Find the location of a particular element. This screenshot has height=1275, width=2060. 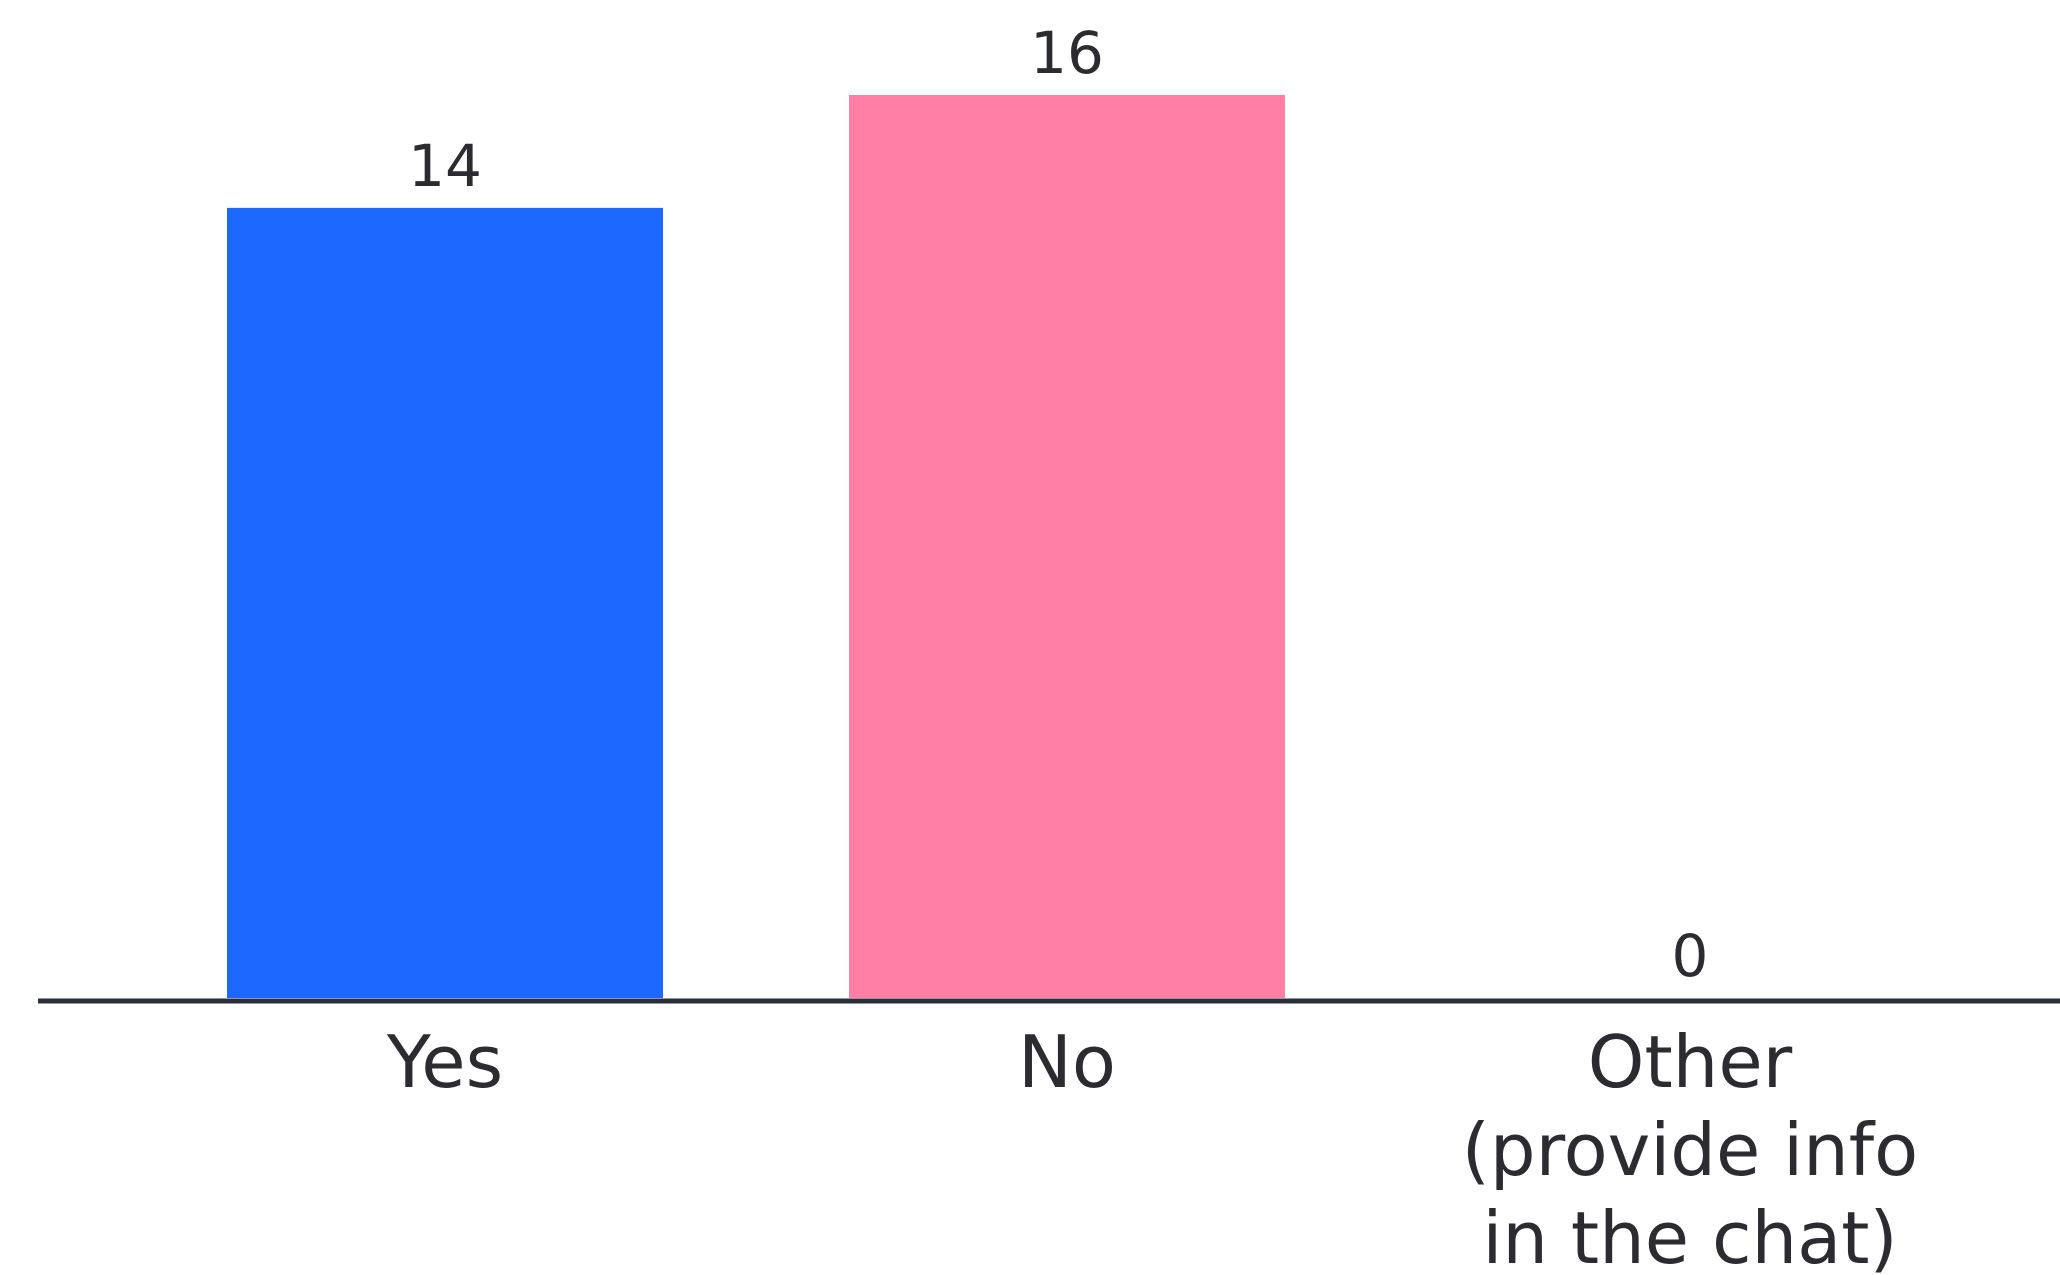

value-label-2: 0 is located at coordinates (1690, 956).